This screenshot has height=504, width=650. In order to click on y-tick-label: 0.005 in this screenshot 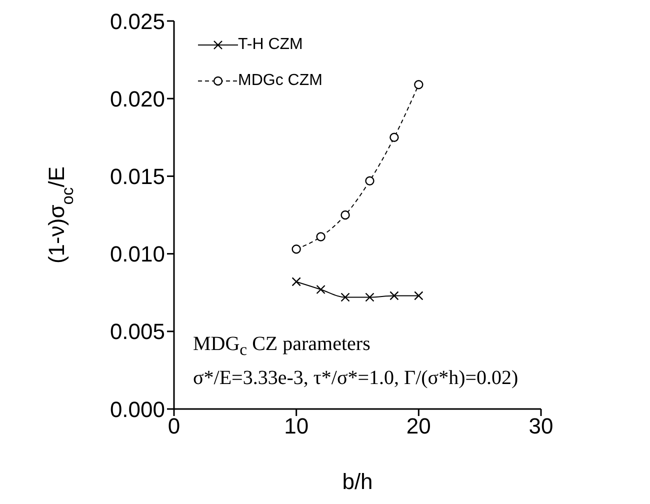, I will do `click(137, 331)`.